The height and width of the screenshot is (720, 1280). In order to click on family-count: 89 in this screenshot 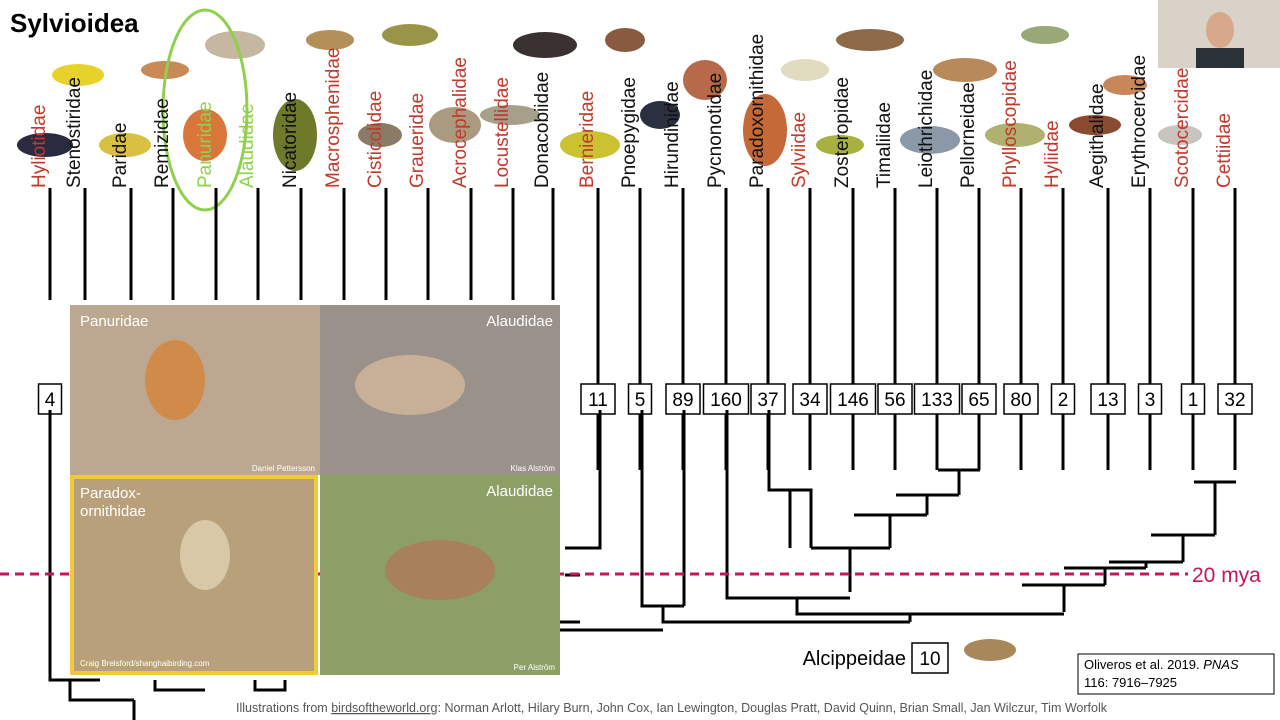, I will do `click(682, 400)`.